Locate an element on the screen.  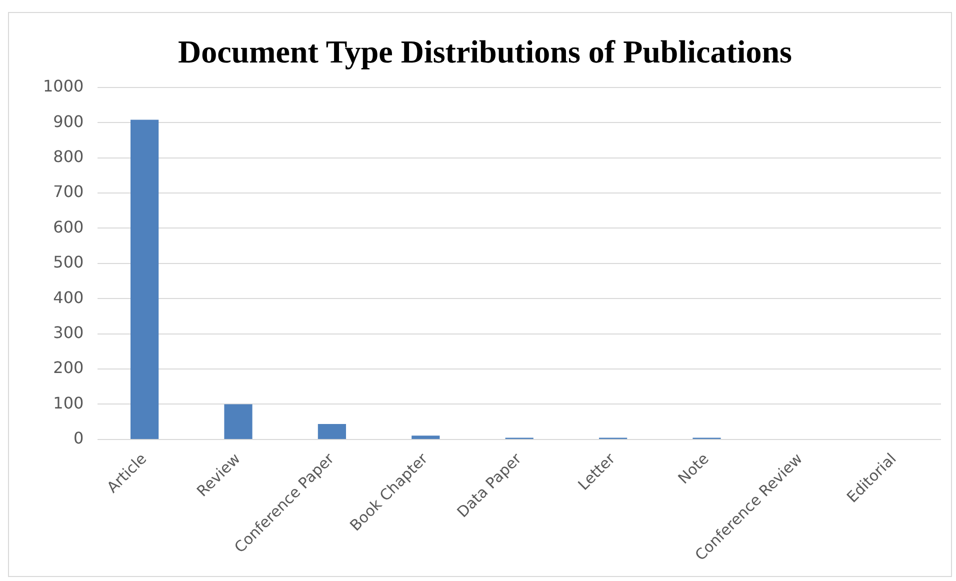
y-tick-label: 0 is located at coordinates (79, 438).